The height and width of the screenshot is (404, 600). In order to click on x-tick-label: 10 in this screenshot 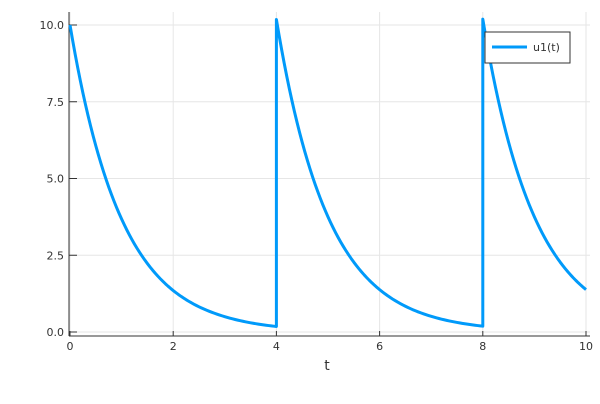, I will do `click(586, 346)`.